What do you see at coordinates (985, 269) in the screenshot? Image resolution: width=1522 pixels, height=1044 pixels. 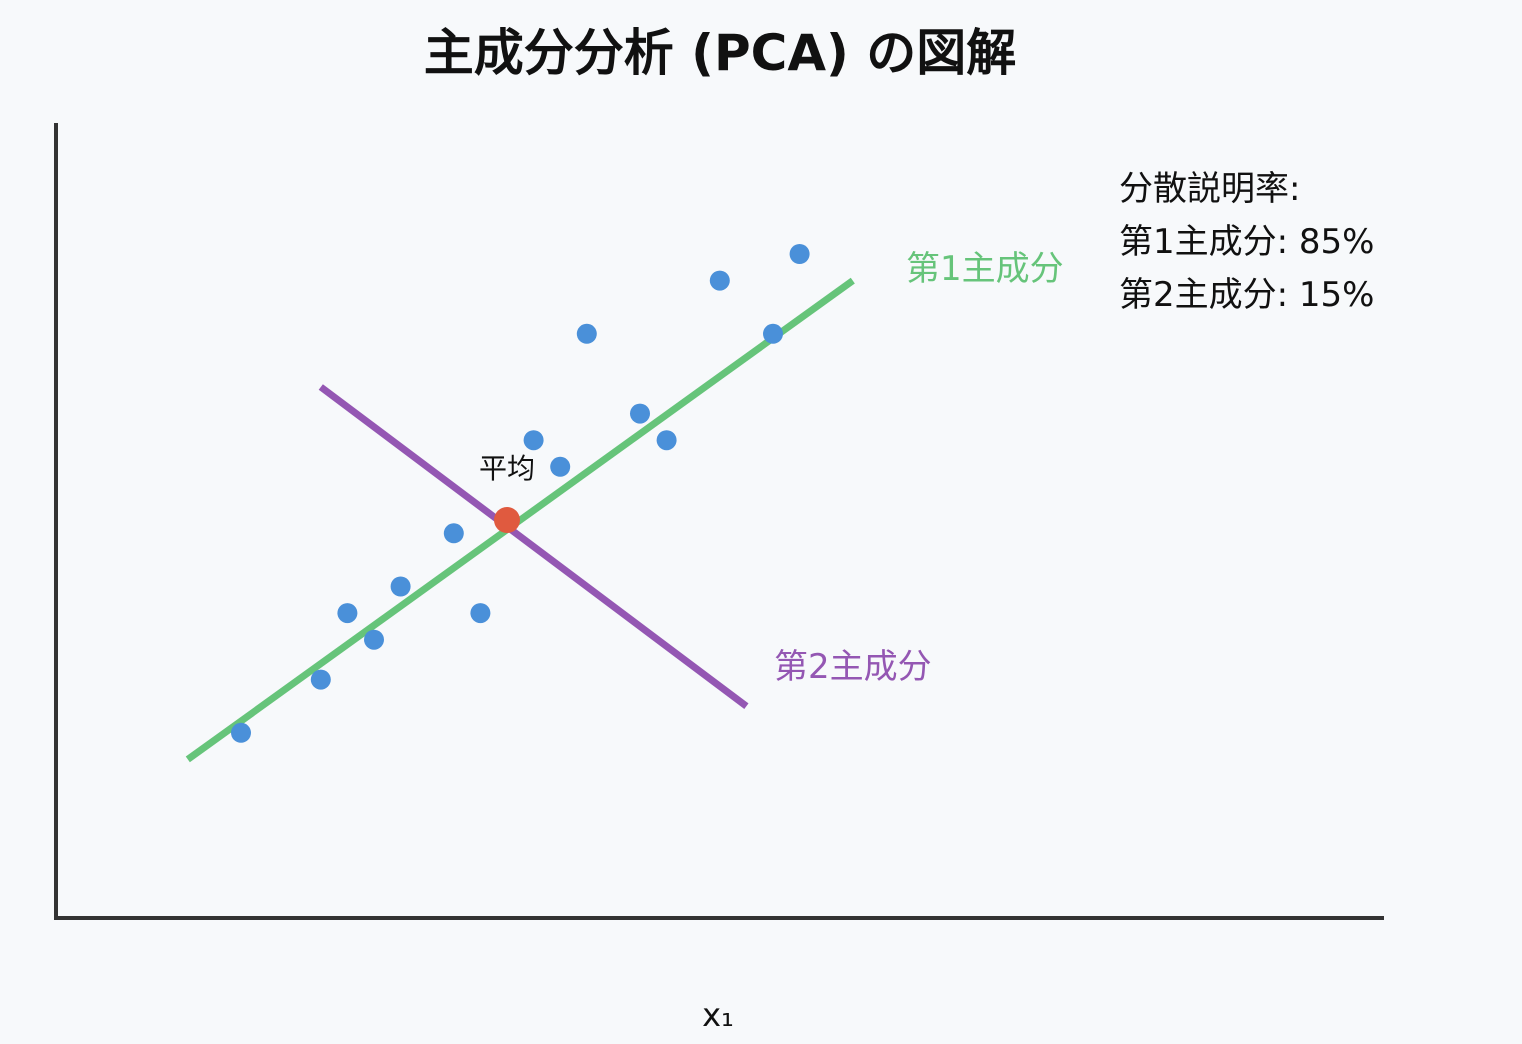 I see `pc1-label: 第1主成分` at bounding box center [985, 269].